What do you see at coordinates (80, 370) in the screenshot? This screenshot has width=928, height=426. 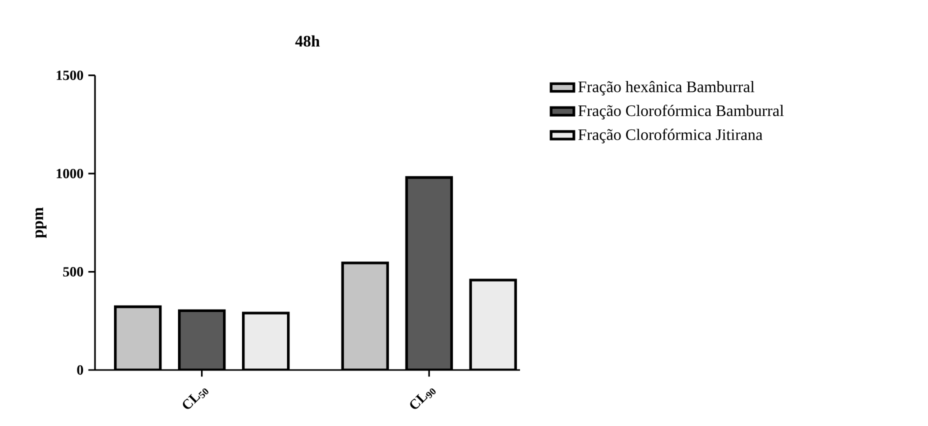 I see `y-tick-label: 0` at bounding box center [80, 370].